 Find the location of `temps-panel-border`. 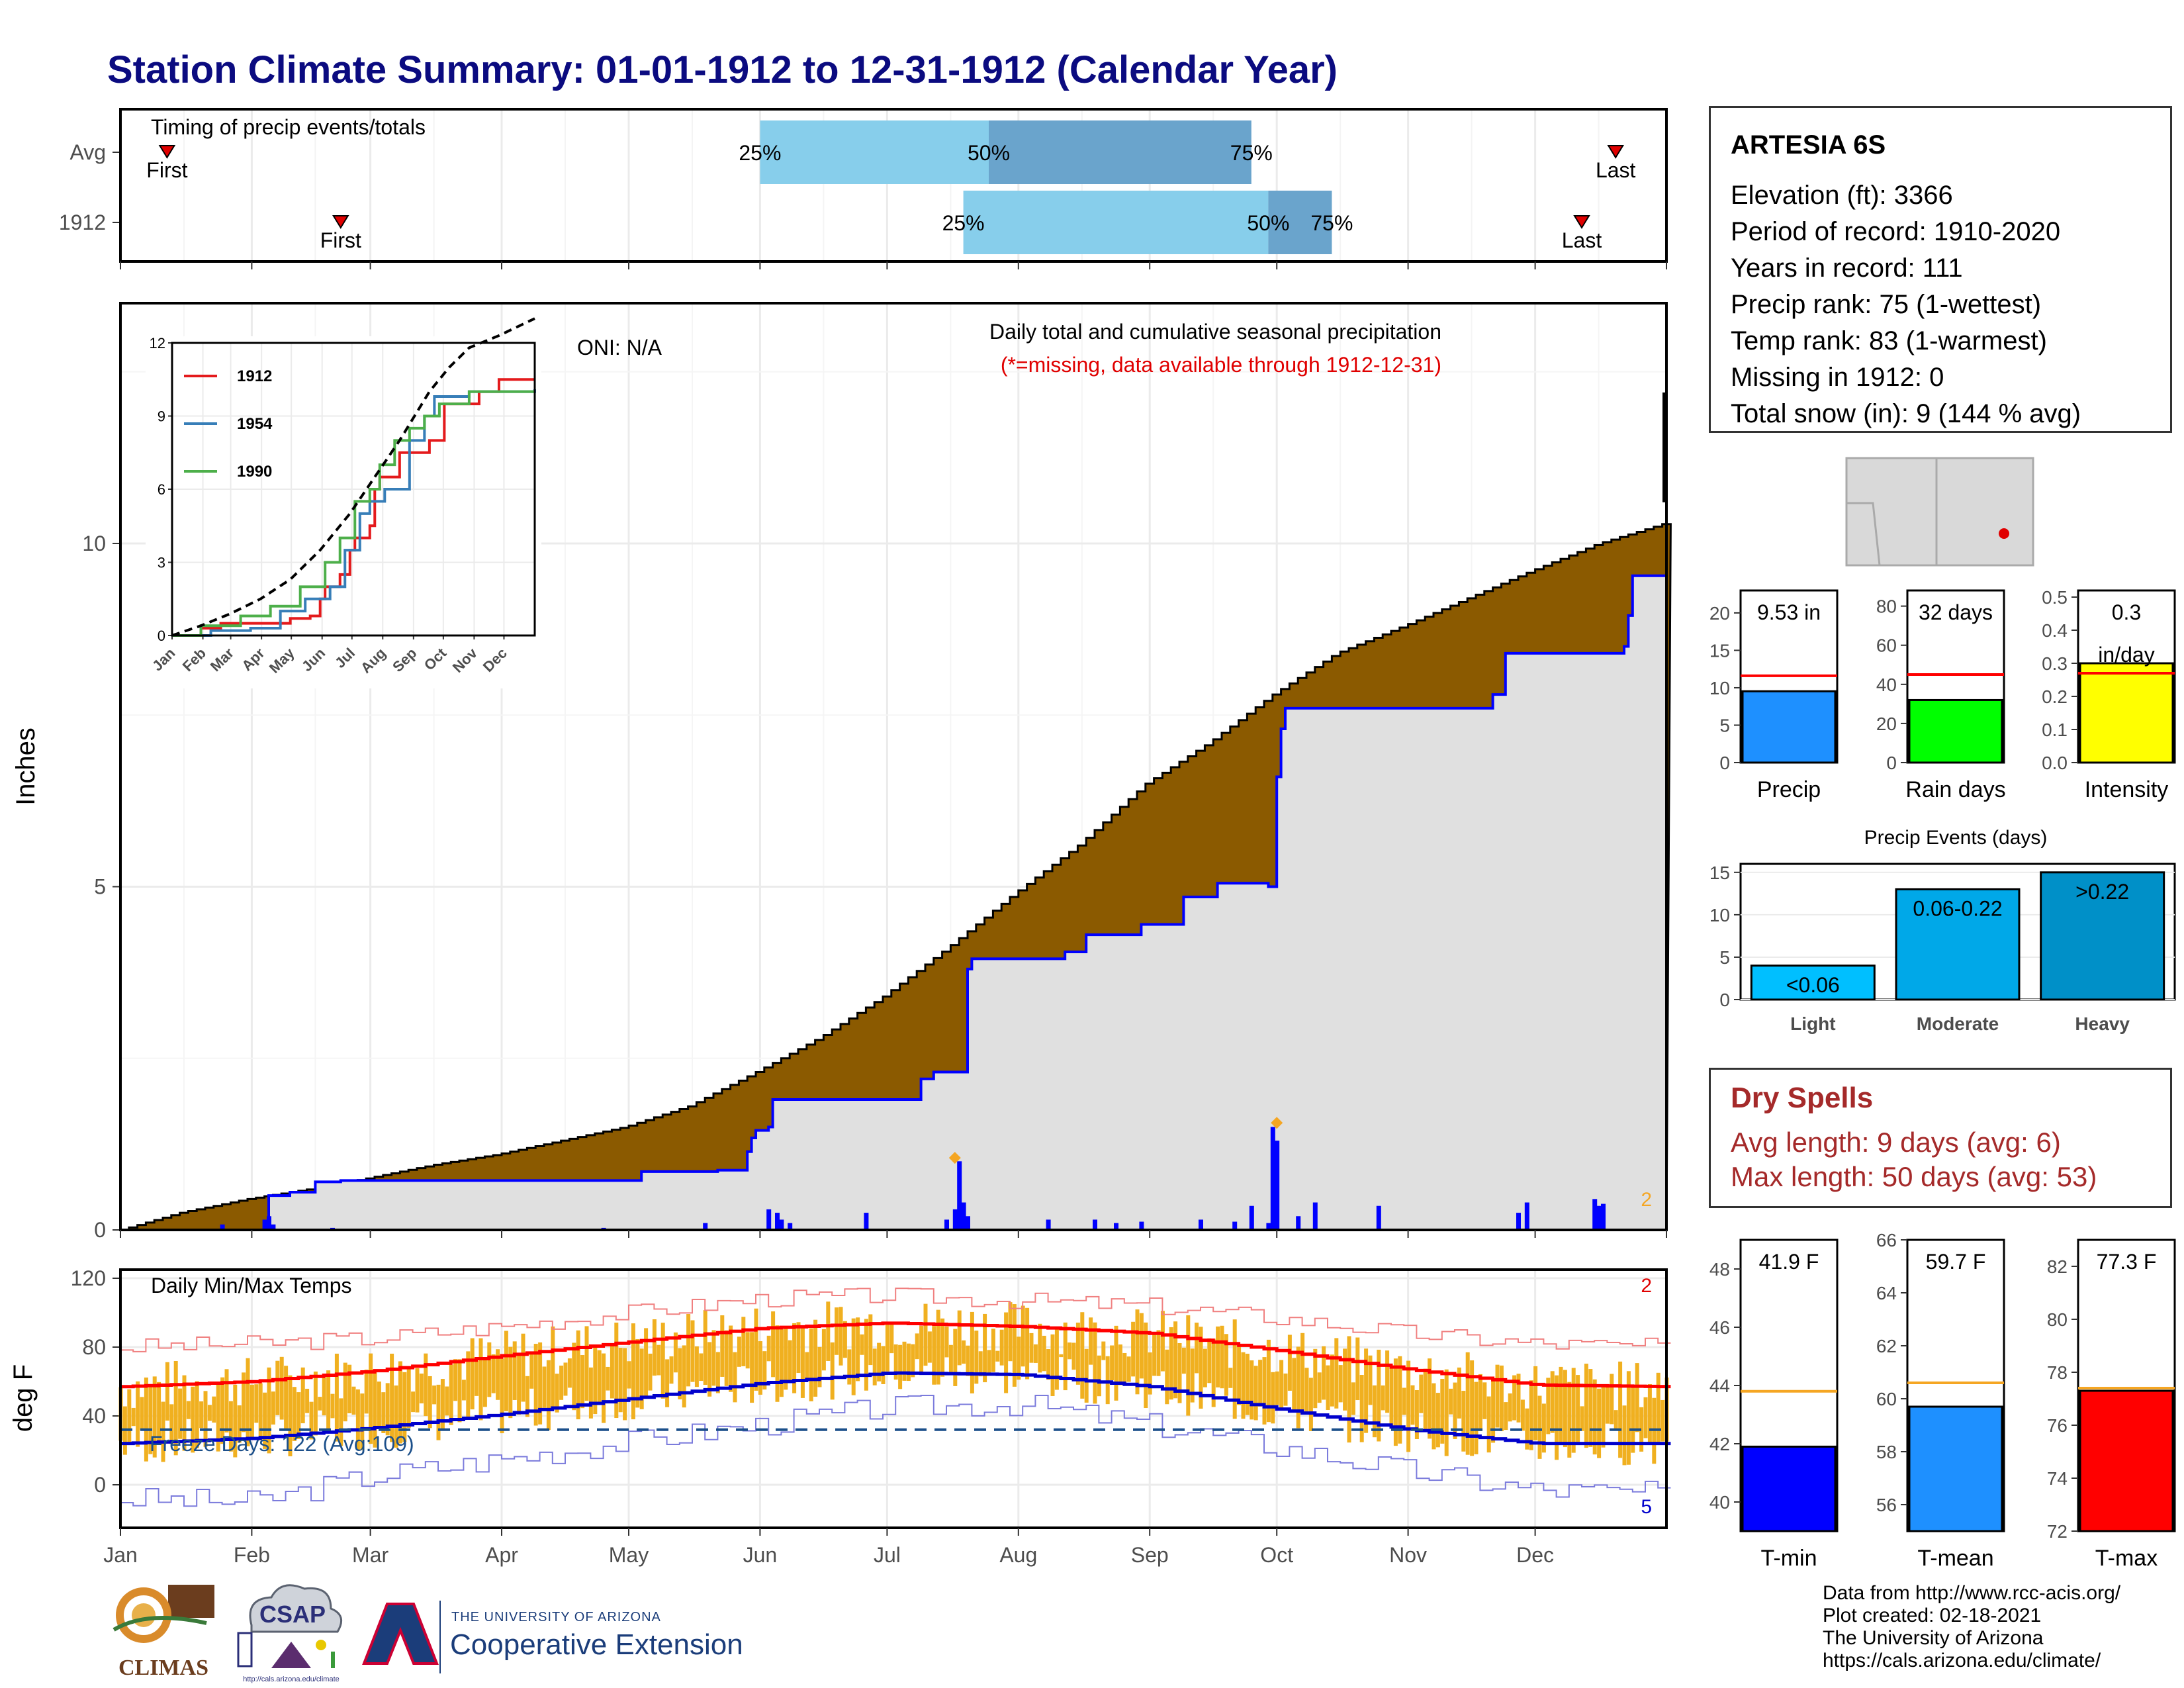

temps-panel-border is located at coordinates (893, 1398).